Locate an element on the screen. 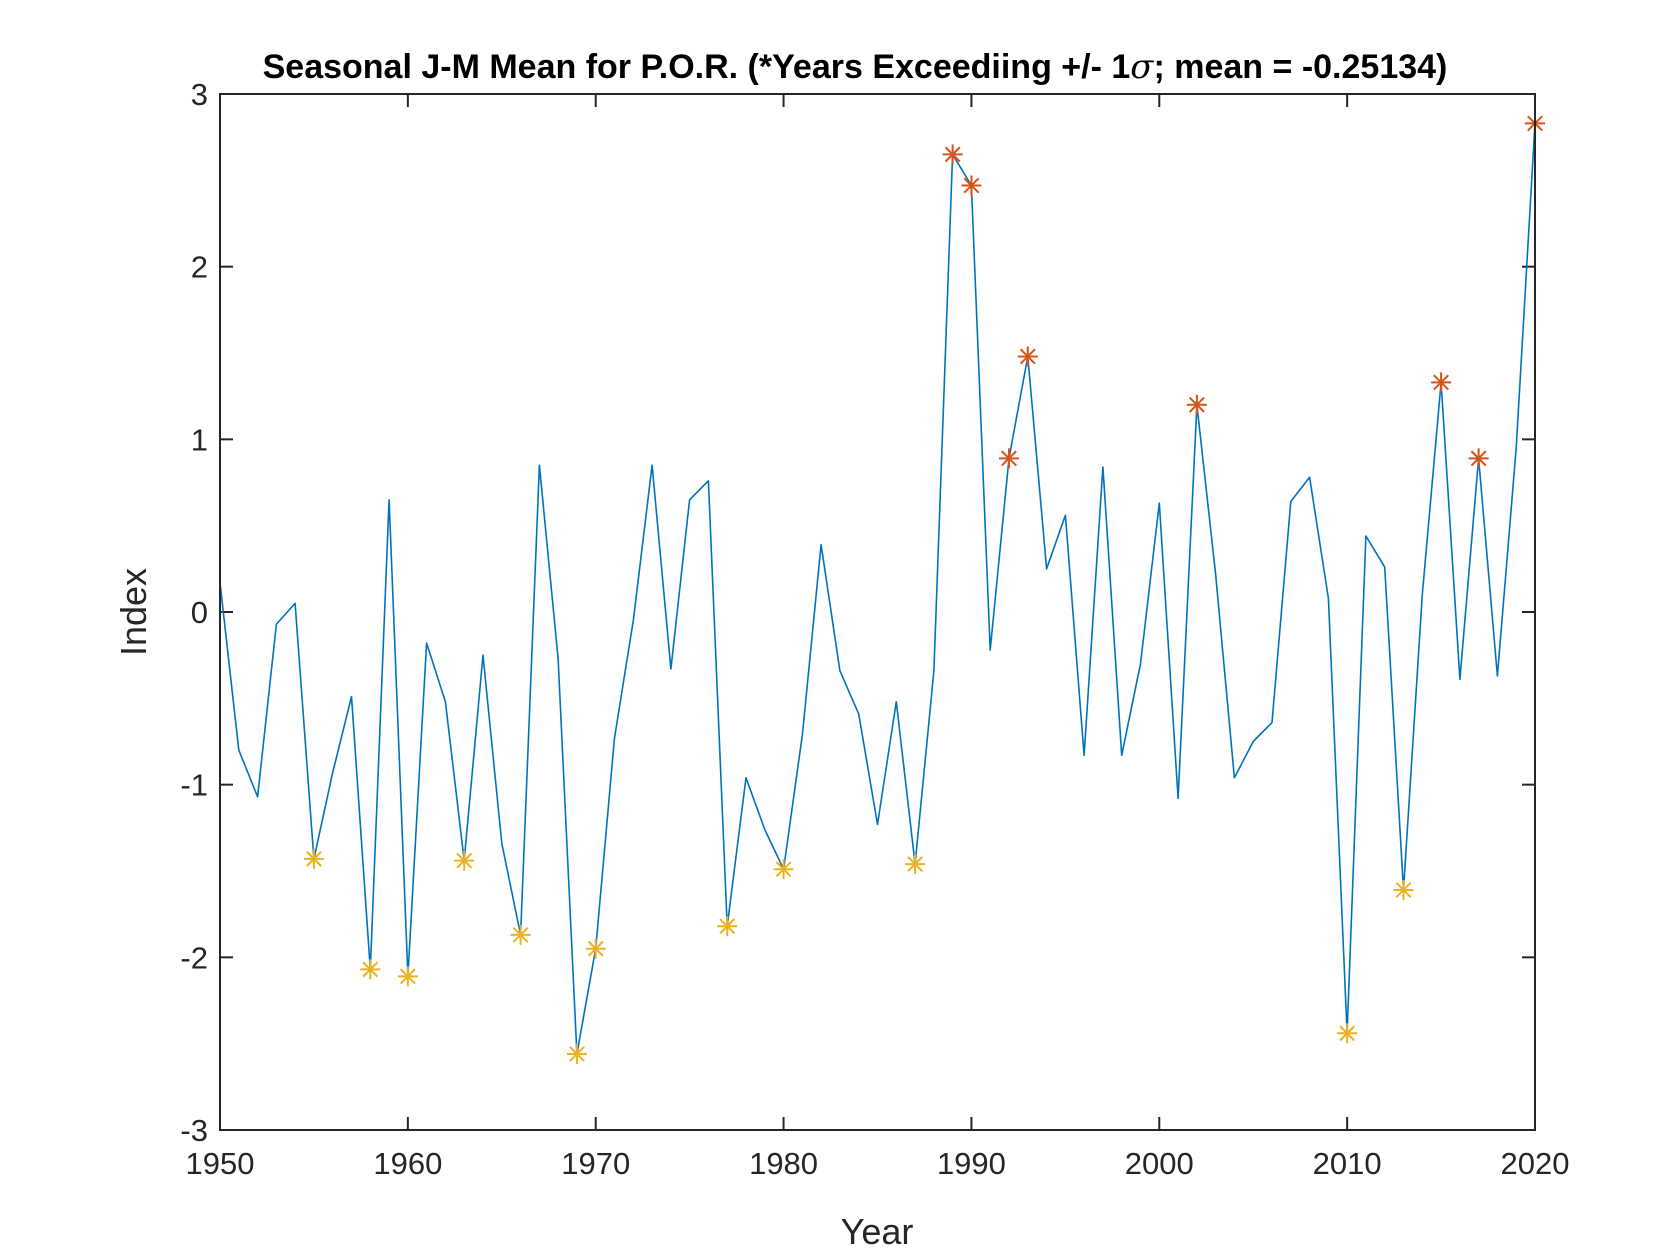 The width and height of the screenshot is (1680, 1260). y-axis-label: Index is located at coordinates (133, 612).